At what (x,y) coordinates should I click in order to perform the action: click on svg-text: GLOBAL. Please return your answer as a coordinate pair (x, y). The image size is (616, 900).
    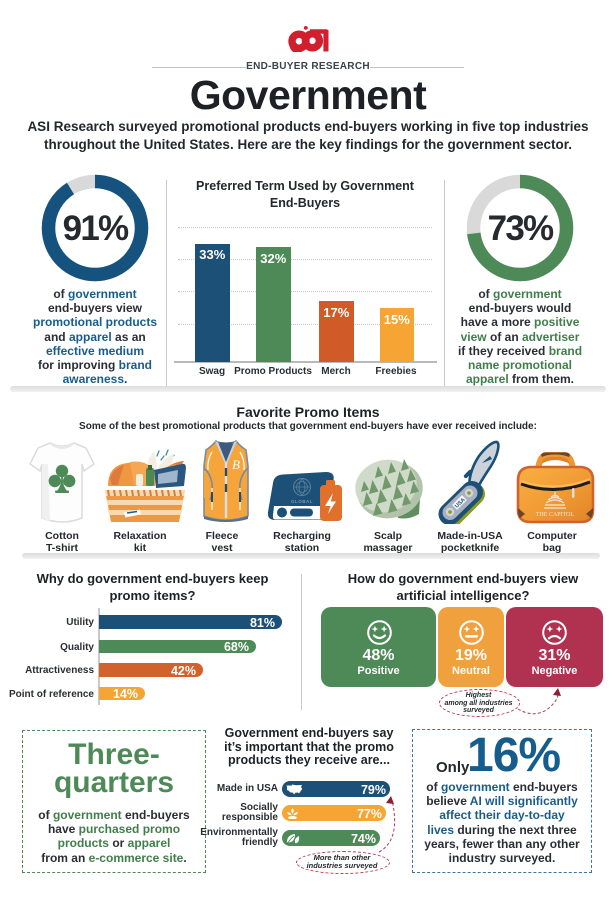
    Looking at the image, I should click on (302, 501).